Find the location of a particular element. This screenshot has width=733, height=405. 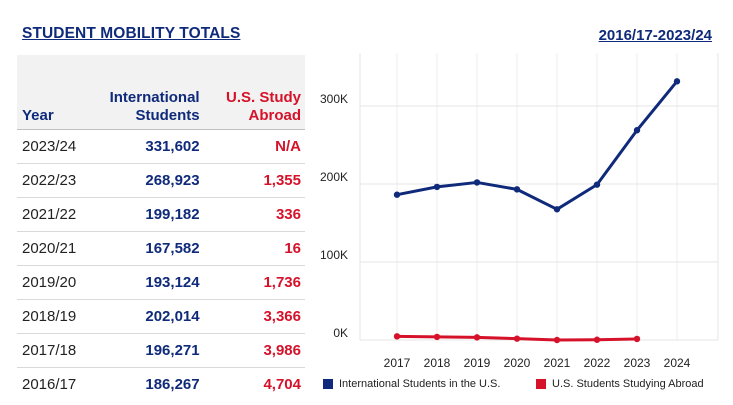

table-row: 2016/17 186,267 4,704 is located at coordinates (161, 384).